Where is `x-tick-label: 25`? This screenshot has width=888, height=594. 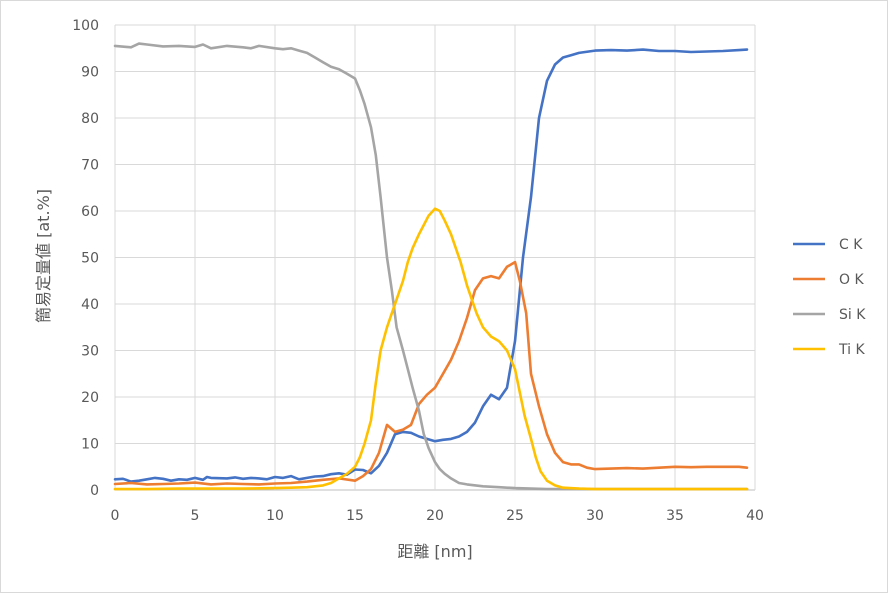
x-tick-label: 25 is located at coordinates (515, 516).